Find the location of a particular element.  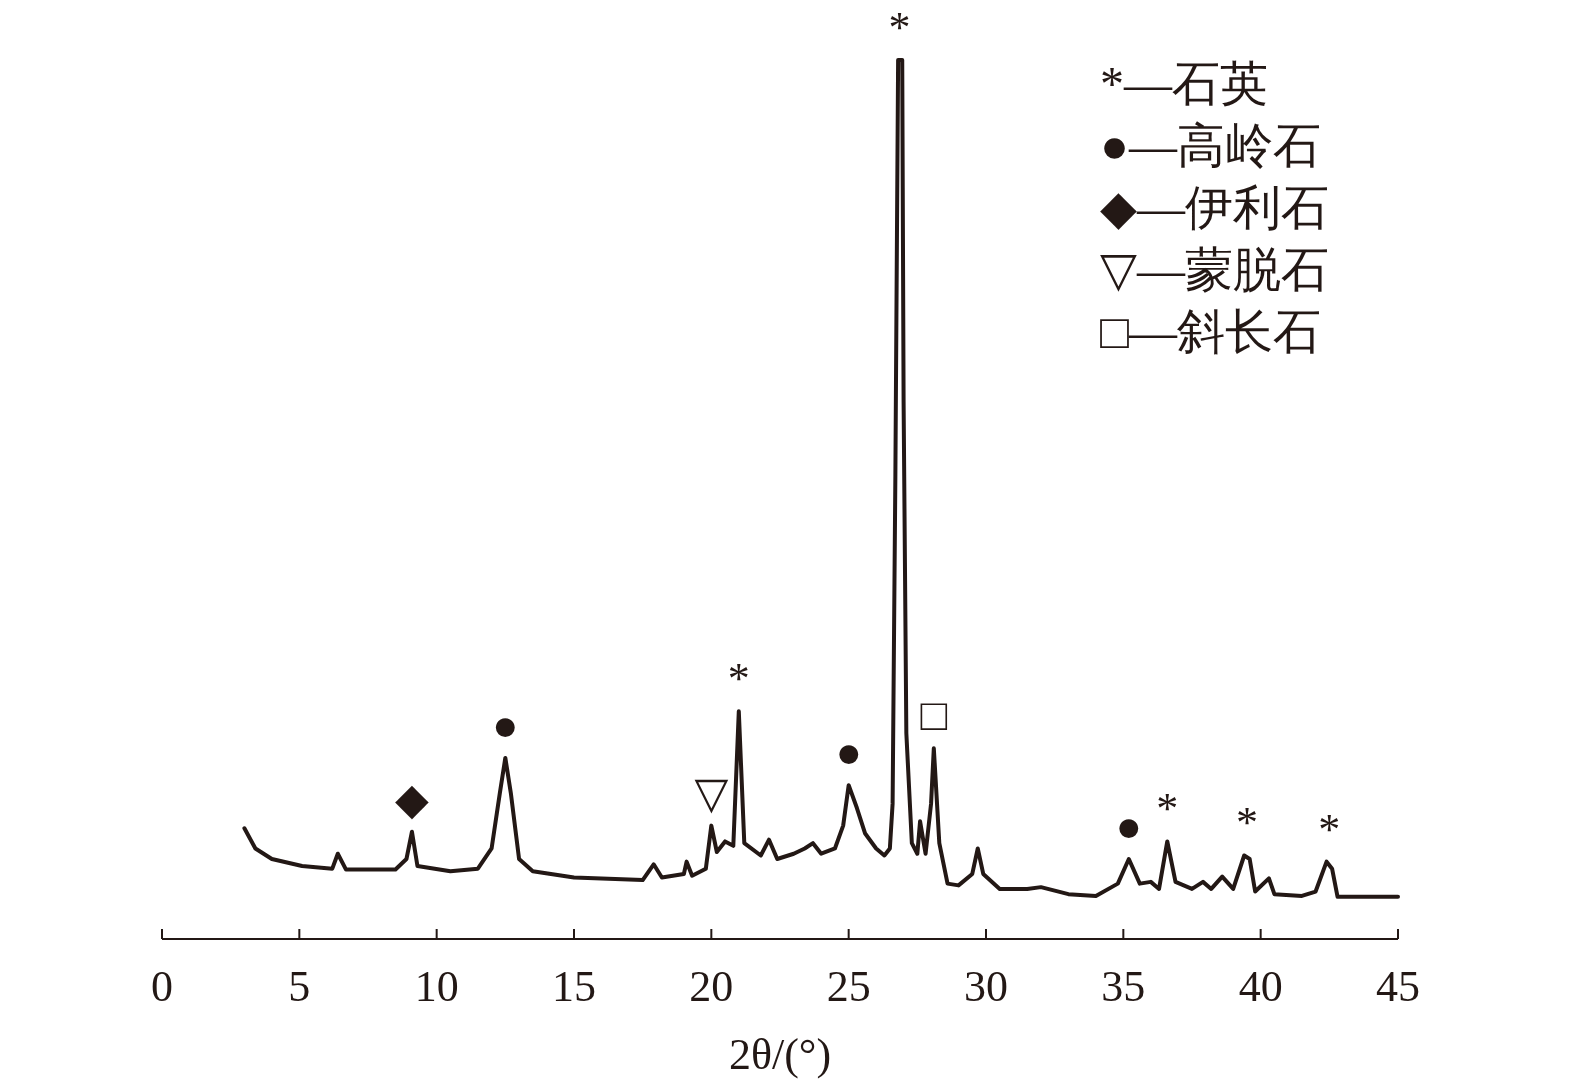

annotation: ▽—蒙脱石 is located at coordinates (1214, 269).